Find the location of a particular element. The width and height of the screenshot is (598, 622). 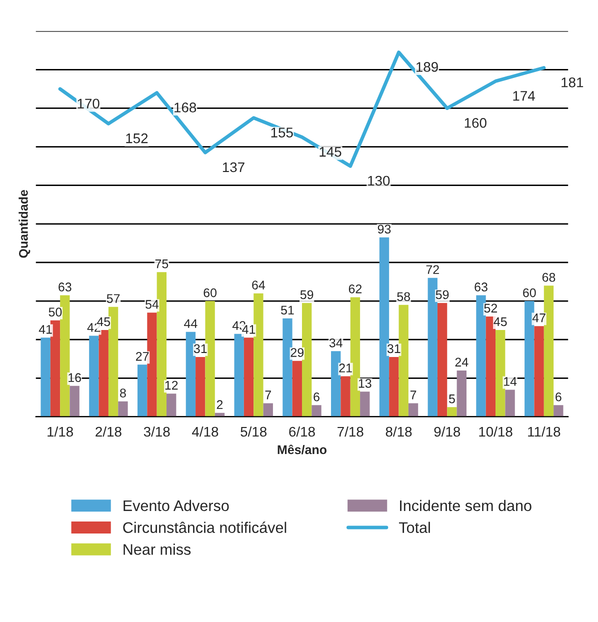

data-label: 34 is located at coordinates (335, 343).